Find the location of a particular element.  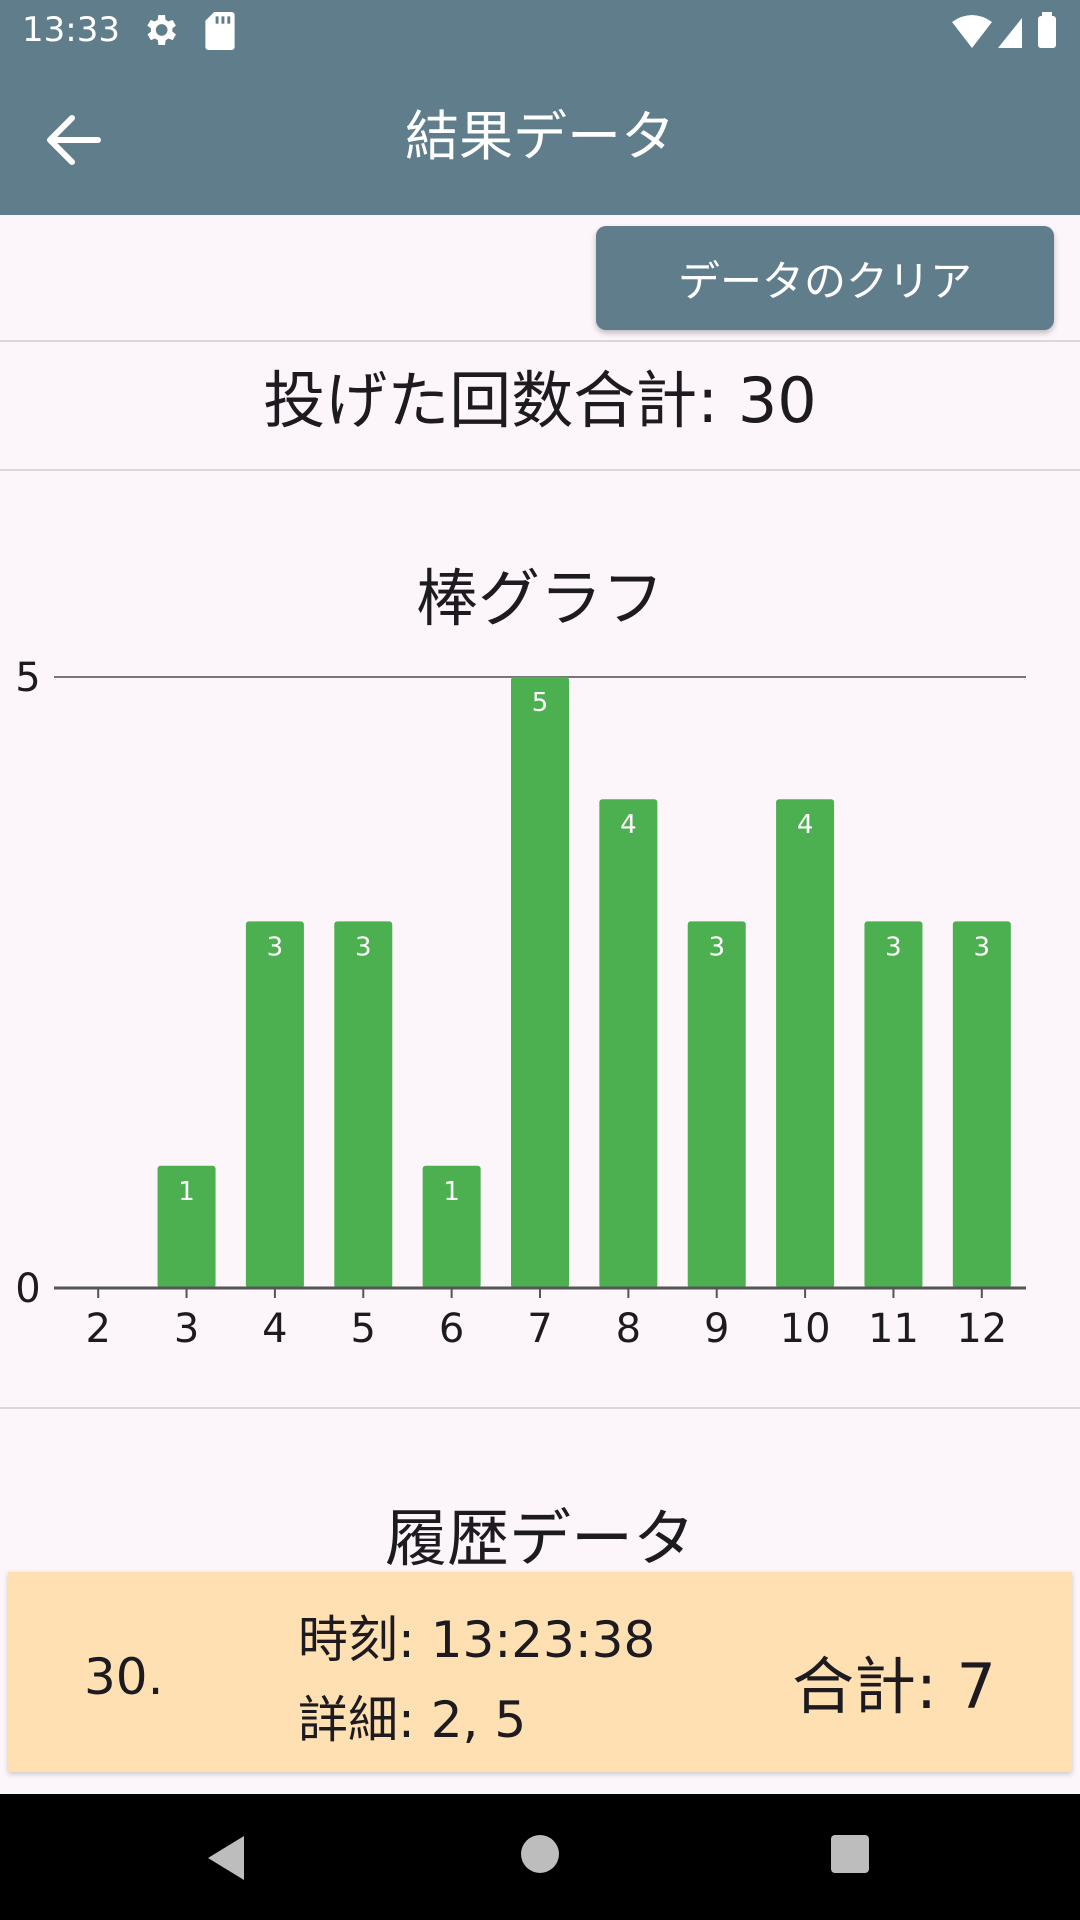

x-tick-label: 12 is located at coordinates (981, 1329).